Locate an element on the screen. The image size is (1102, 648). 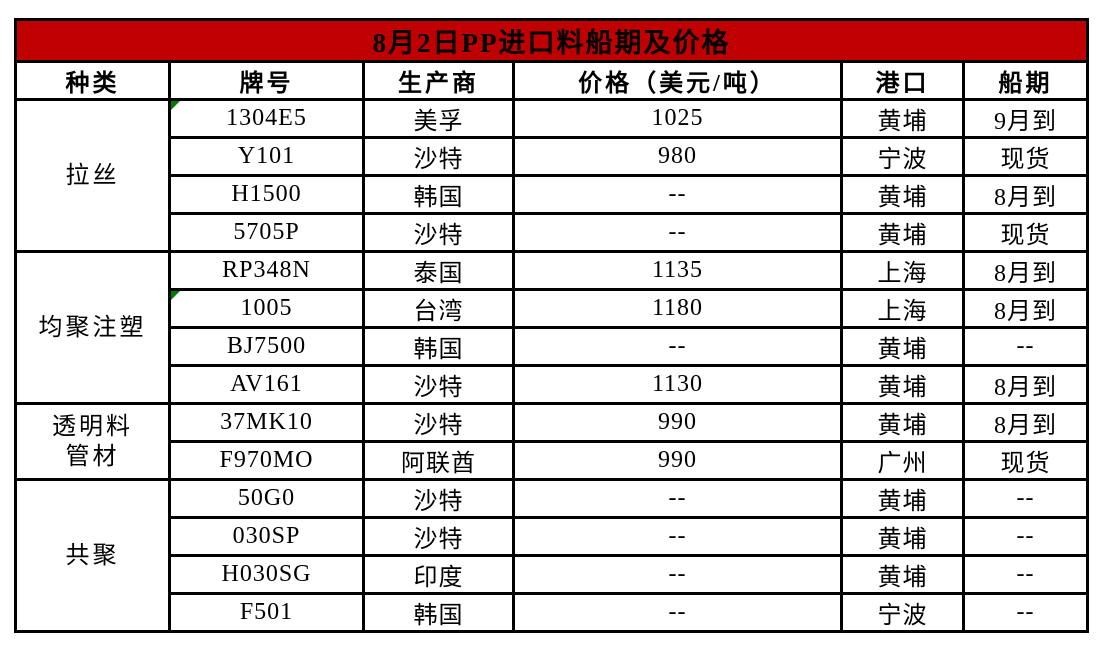
table-row: Y101 沙特 980 宁波 现货 is located at coordinates (552, 156).